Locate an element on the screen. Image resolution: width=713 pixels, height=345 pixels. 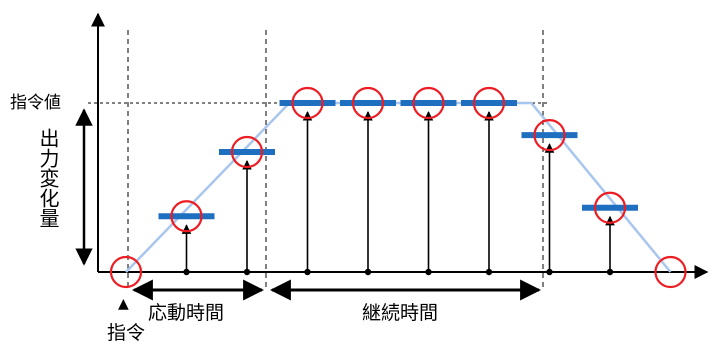
duration-label: 継続時間 is located at coordinates (400, 313).